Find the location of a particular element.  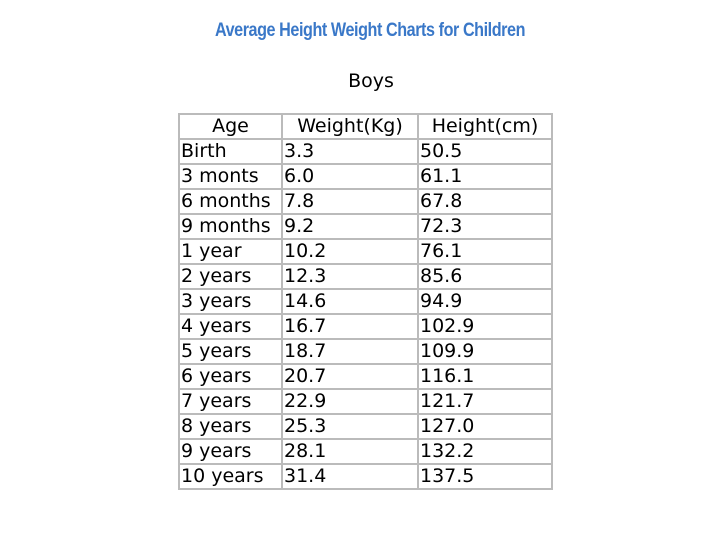

table-row: 2 years 12.3 85.6 is located at coordinates (365, 276).